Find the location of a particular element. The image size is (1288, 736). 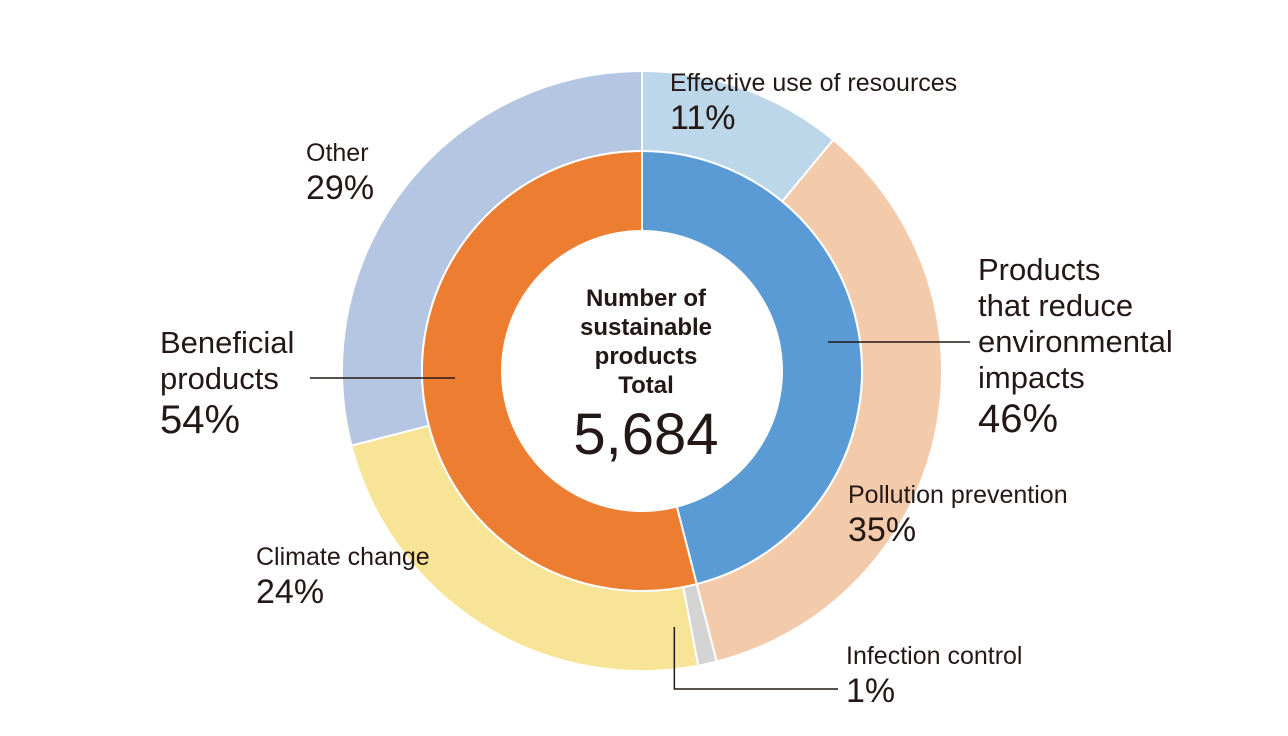

inner-slice-products-that-reduce-environmental-impacts is located at coordinates (752, 367).